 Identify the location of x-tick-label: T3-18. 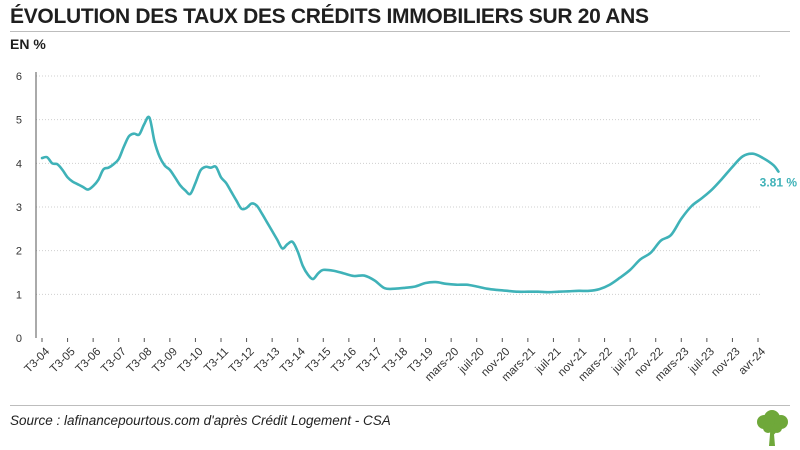
(395, 361).